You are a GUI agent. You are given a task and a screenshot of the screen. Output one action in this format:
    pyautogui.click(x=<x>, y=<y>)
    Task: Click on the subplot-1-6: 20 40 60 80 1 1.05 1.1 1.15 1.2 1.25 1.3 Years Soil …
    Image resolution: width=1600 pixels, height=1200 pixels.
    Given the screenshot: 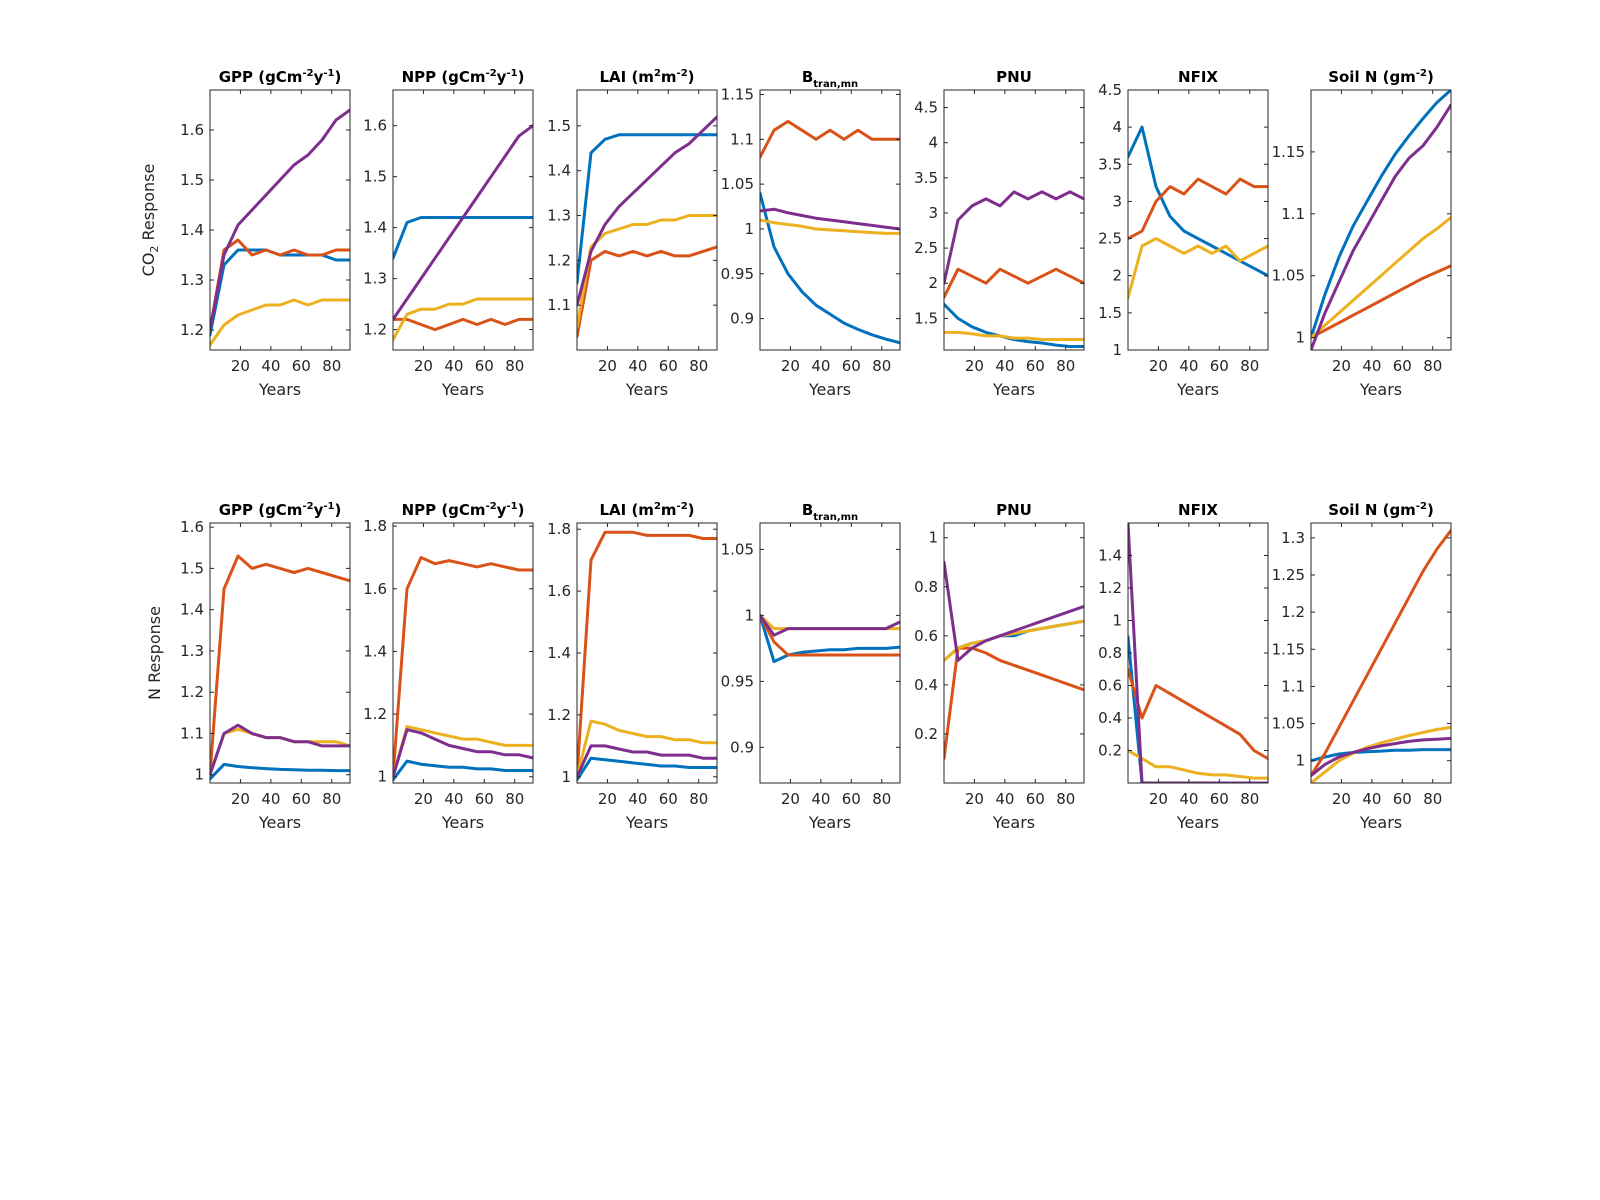 What is the action you would take?
    pyautogui.click(x=1362, y=666)
    